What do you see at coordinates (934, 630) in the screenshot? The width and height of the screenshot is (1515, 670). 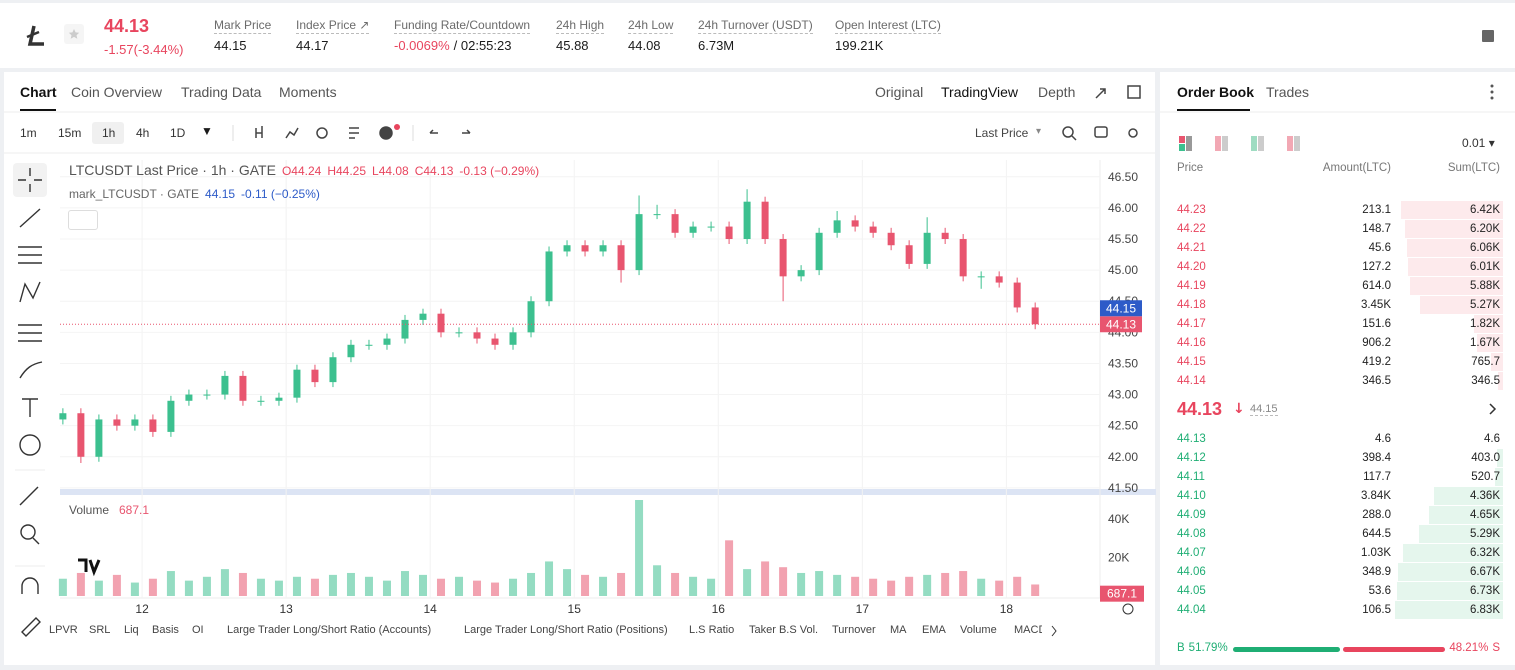 I see `indicator: EMA` at bounding box center [934, 630].